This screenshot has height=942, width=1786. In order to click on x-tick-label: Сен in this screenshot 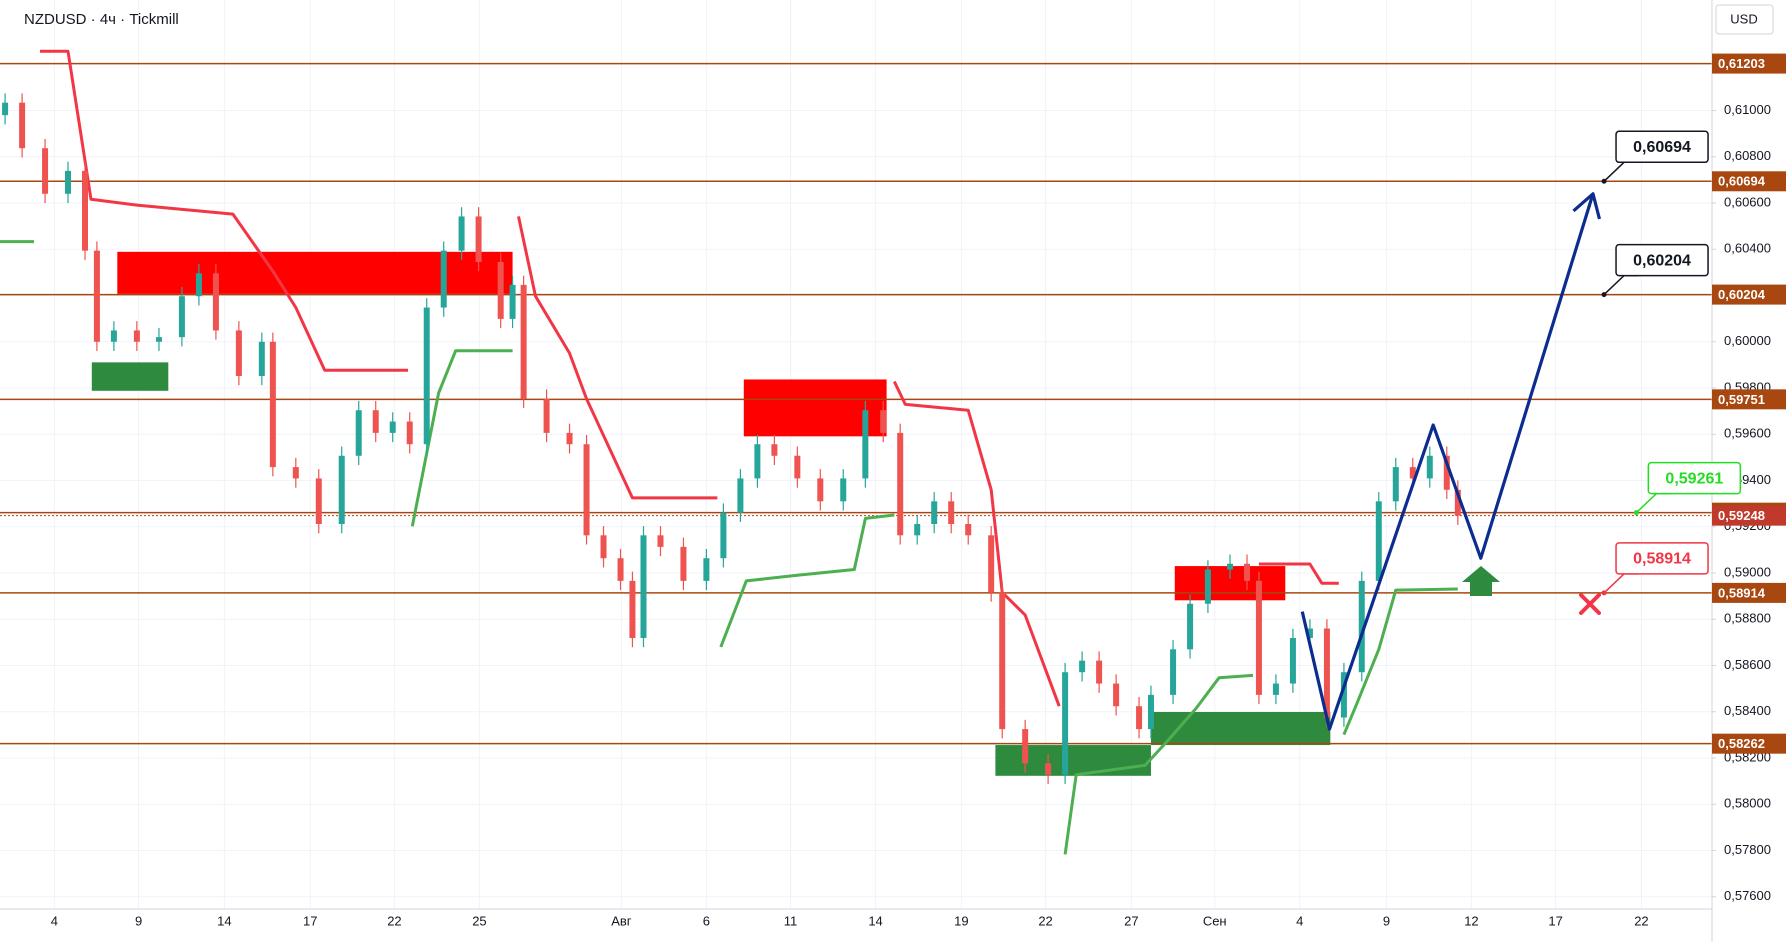, I will do `click(1215, 920)`.